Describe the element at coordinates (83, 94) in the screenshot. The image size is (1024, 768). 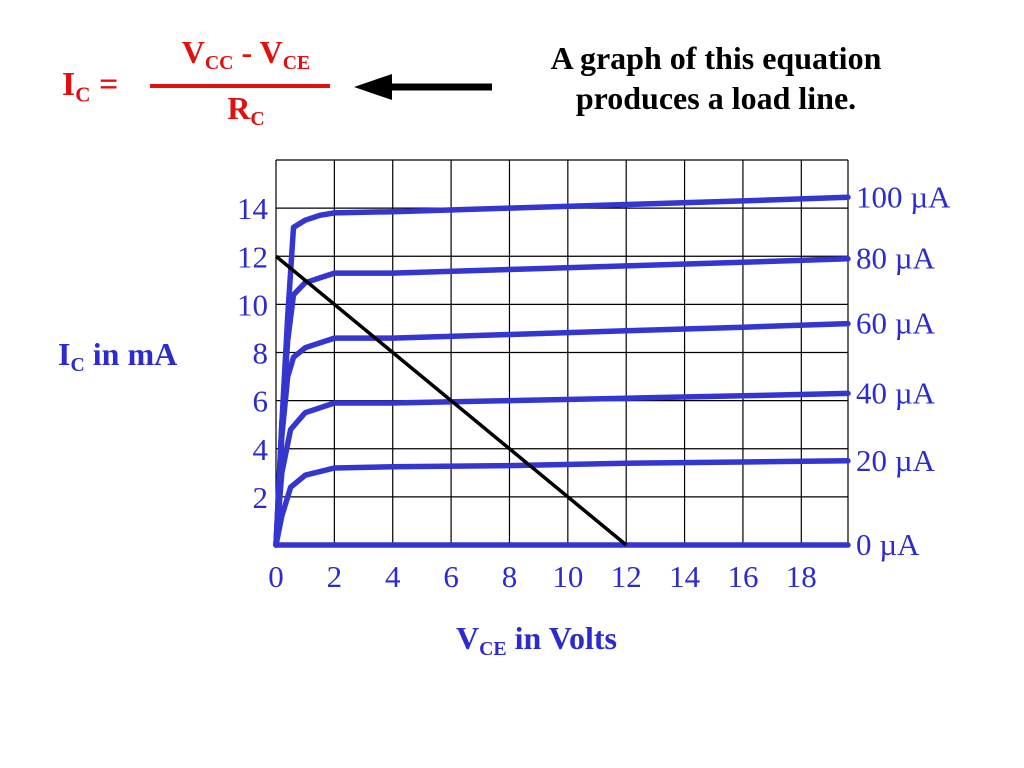
I see `eq-ic-sub: C` at that location.